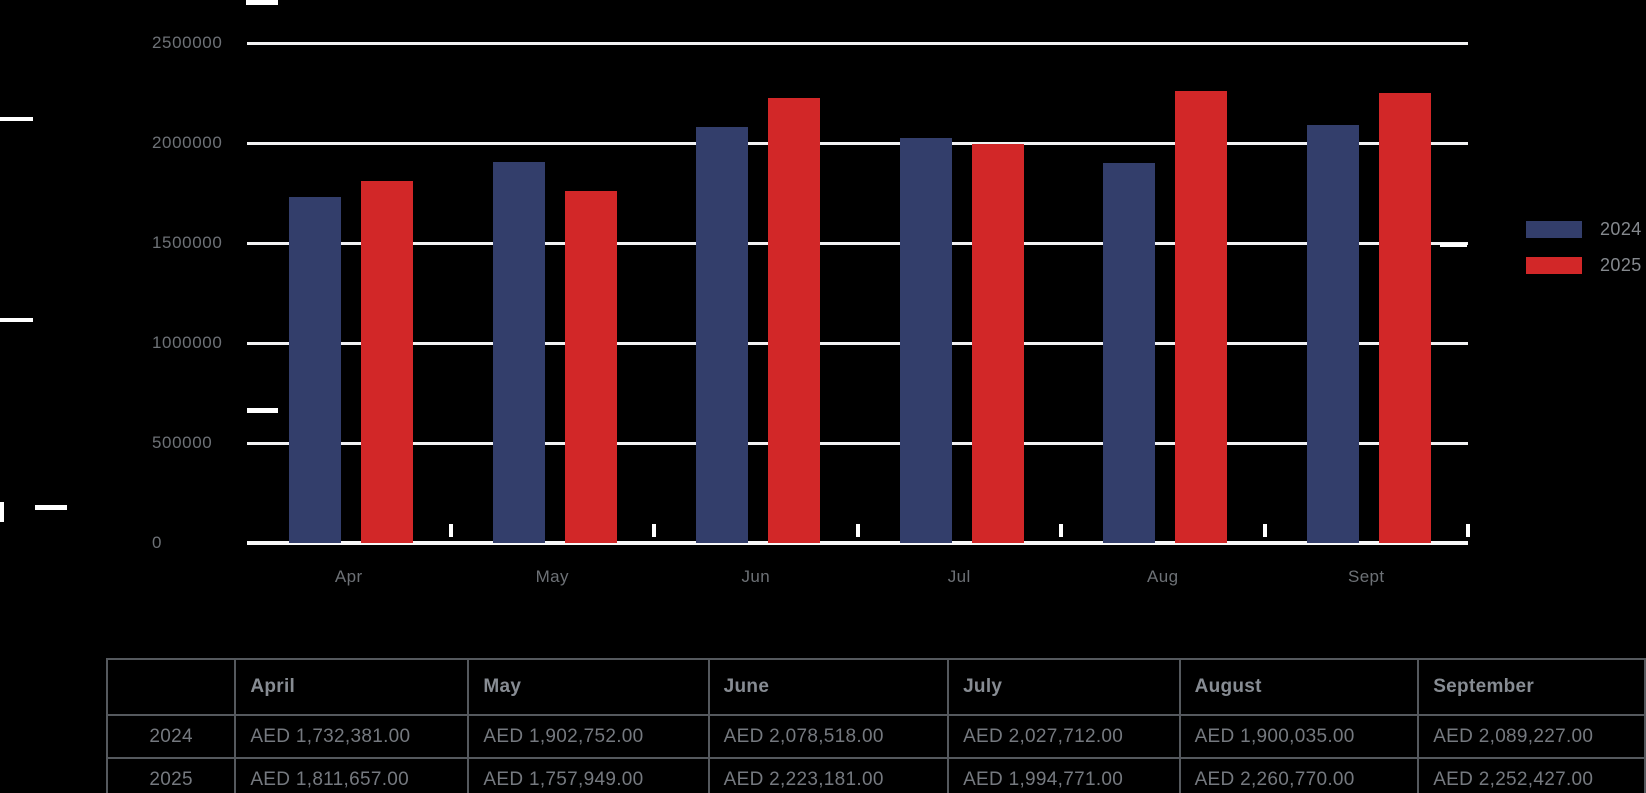  I want to click on legend-item-2025: 2025, so click(1584, 265).